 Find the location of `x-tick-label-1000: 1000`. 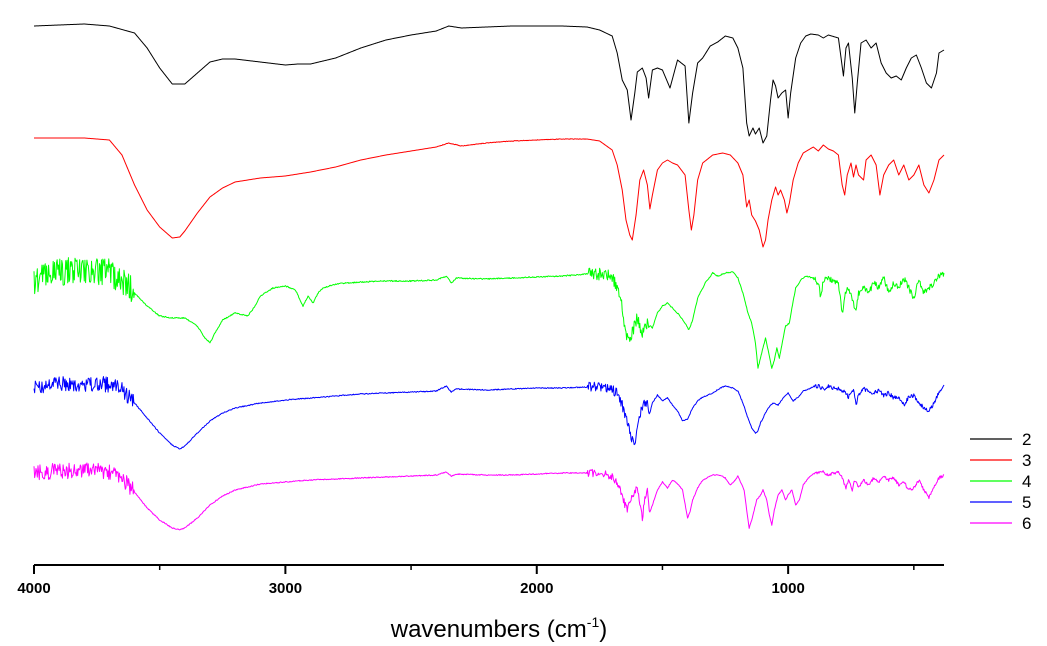

x-tick-label-1000: 1000 is located at coordinates (787, 588).